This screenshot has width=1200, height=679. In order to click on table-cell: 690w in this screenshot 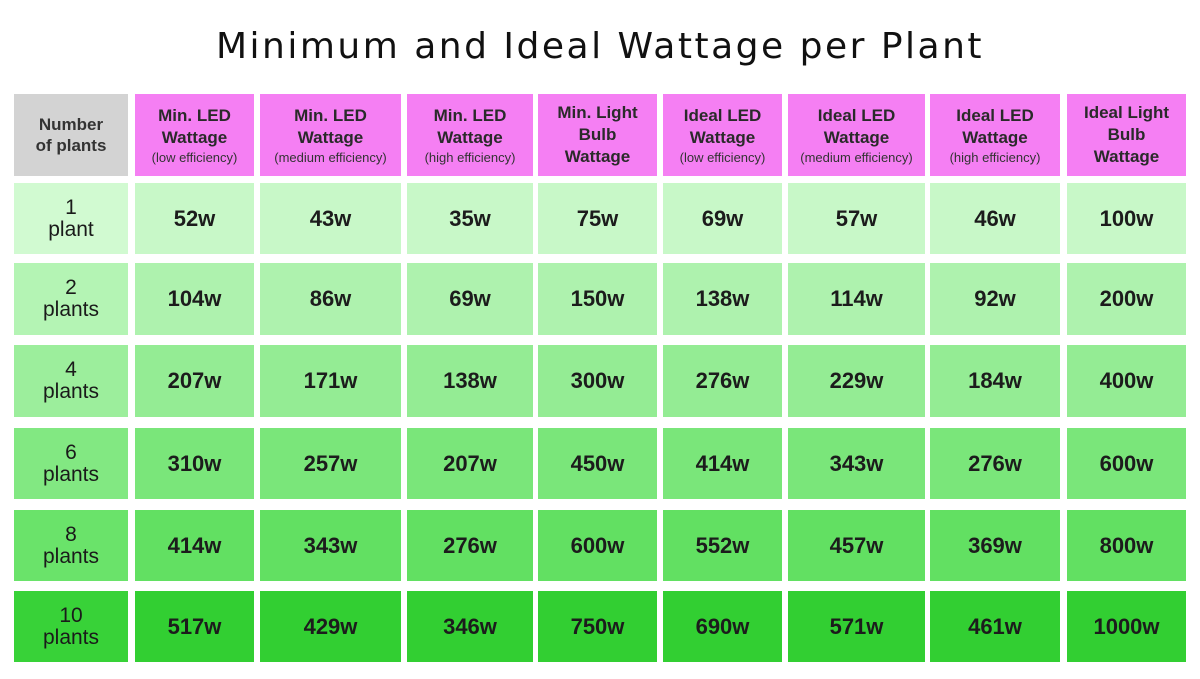, I will do `click(722, 626)`.